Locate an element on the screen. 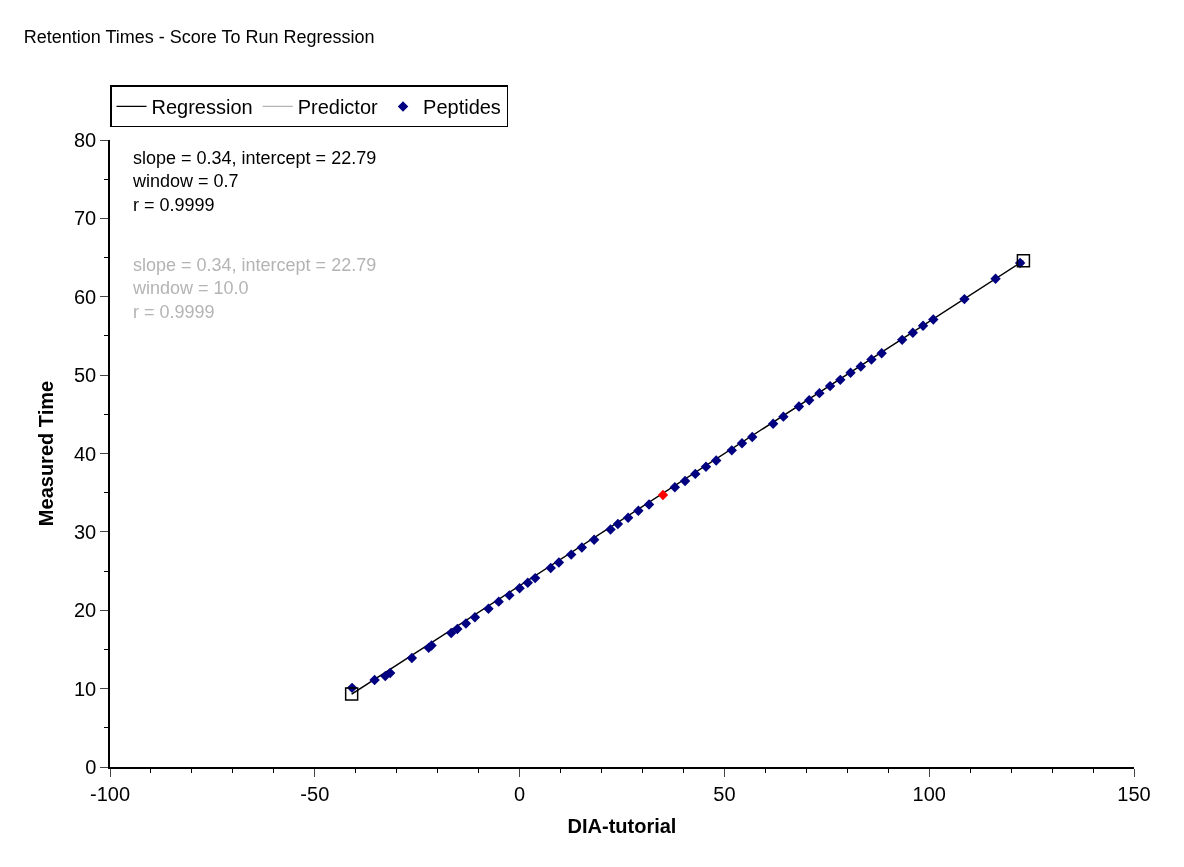 This screenshot has height=867, width=1184. y-tick-label: 0 is located at coordinates (91, 767).